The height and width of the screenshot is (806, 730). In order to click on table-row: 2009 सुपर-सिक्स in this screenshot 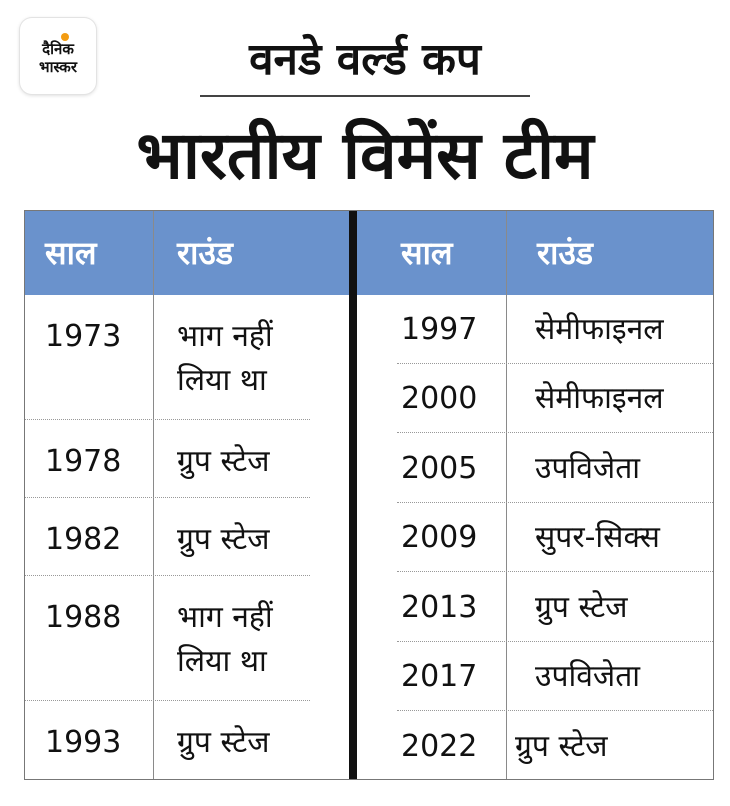, I will do `click(555, 537)`.